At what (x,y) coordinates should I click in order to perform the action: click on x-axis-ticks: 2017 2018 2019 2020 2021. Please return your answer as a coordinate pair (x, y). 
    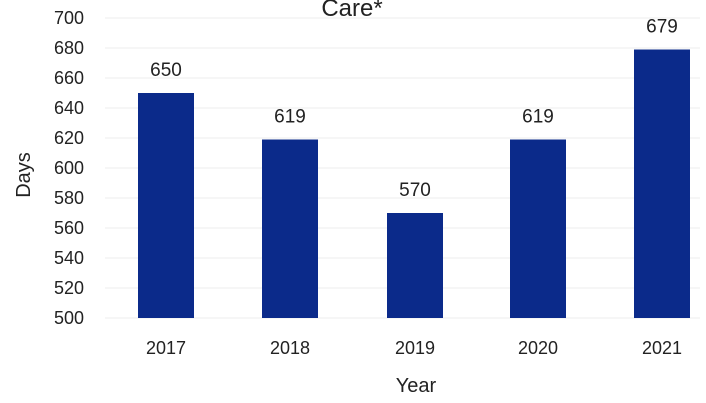
    Looking at the image, I should click on (414, 348).